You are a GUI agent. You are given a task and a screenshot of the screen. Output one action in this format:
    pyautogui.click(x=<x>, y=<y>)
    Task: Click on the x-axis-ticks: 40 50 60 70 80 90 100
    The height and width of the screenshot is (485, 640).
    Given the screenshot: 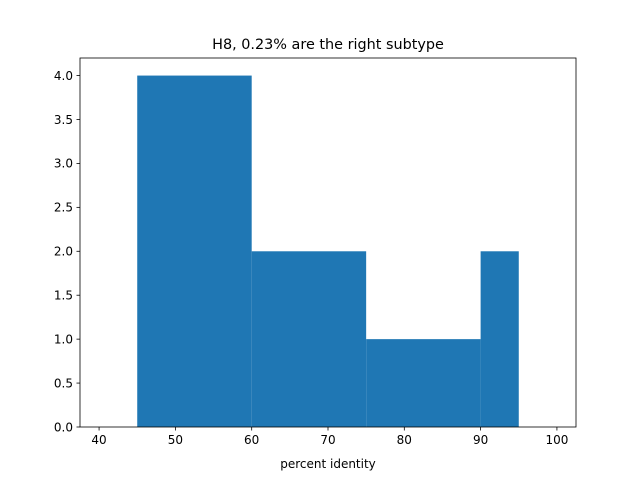 What is the action you would take?
    pyautogui.click(x=329, y=437)
    